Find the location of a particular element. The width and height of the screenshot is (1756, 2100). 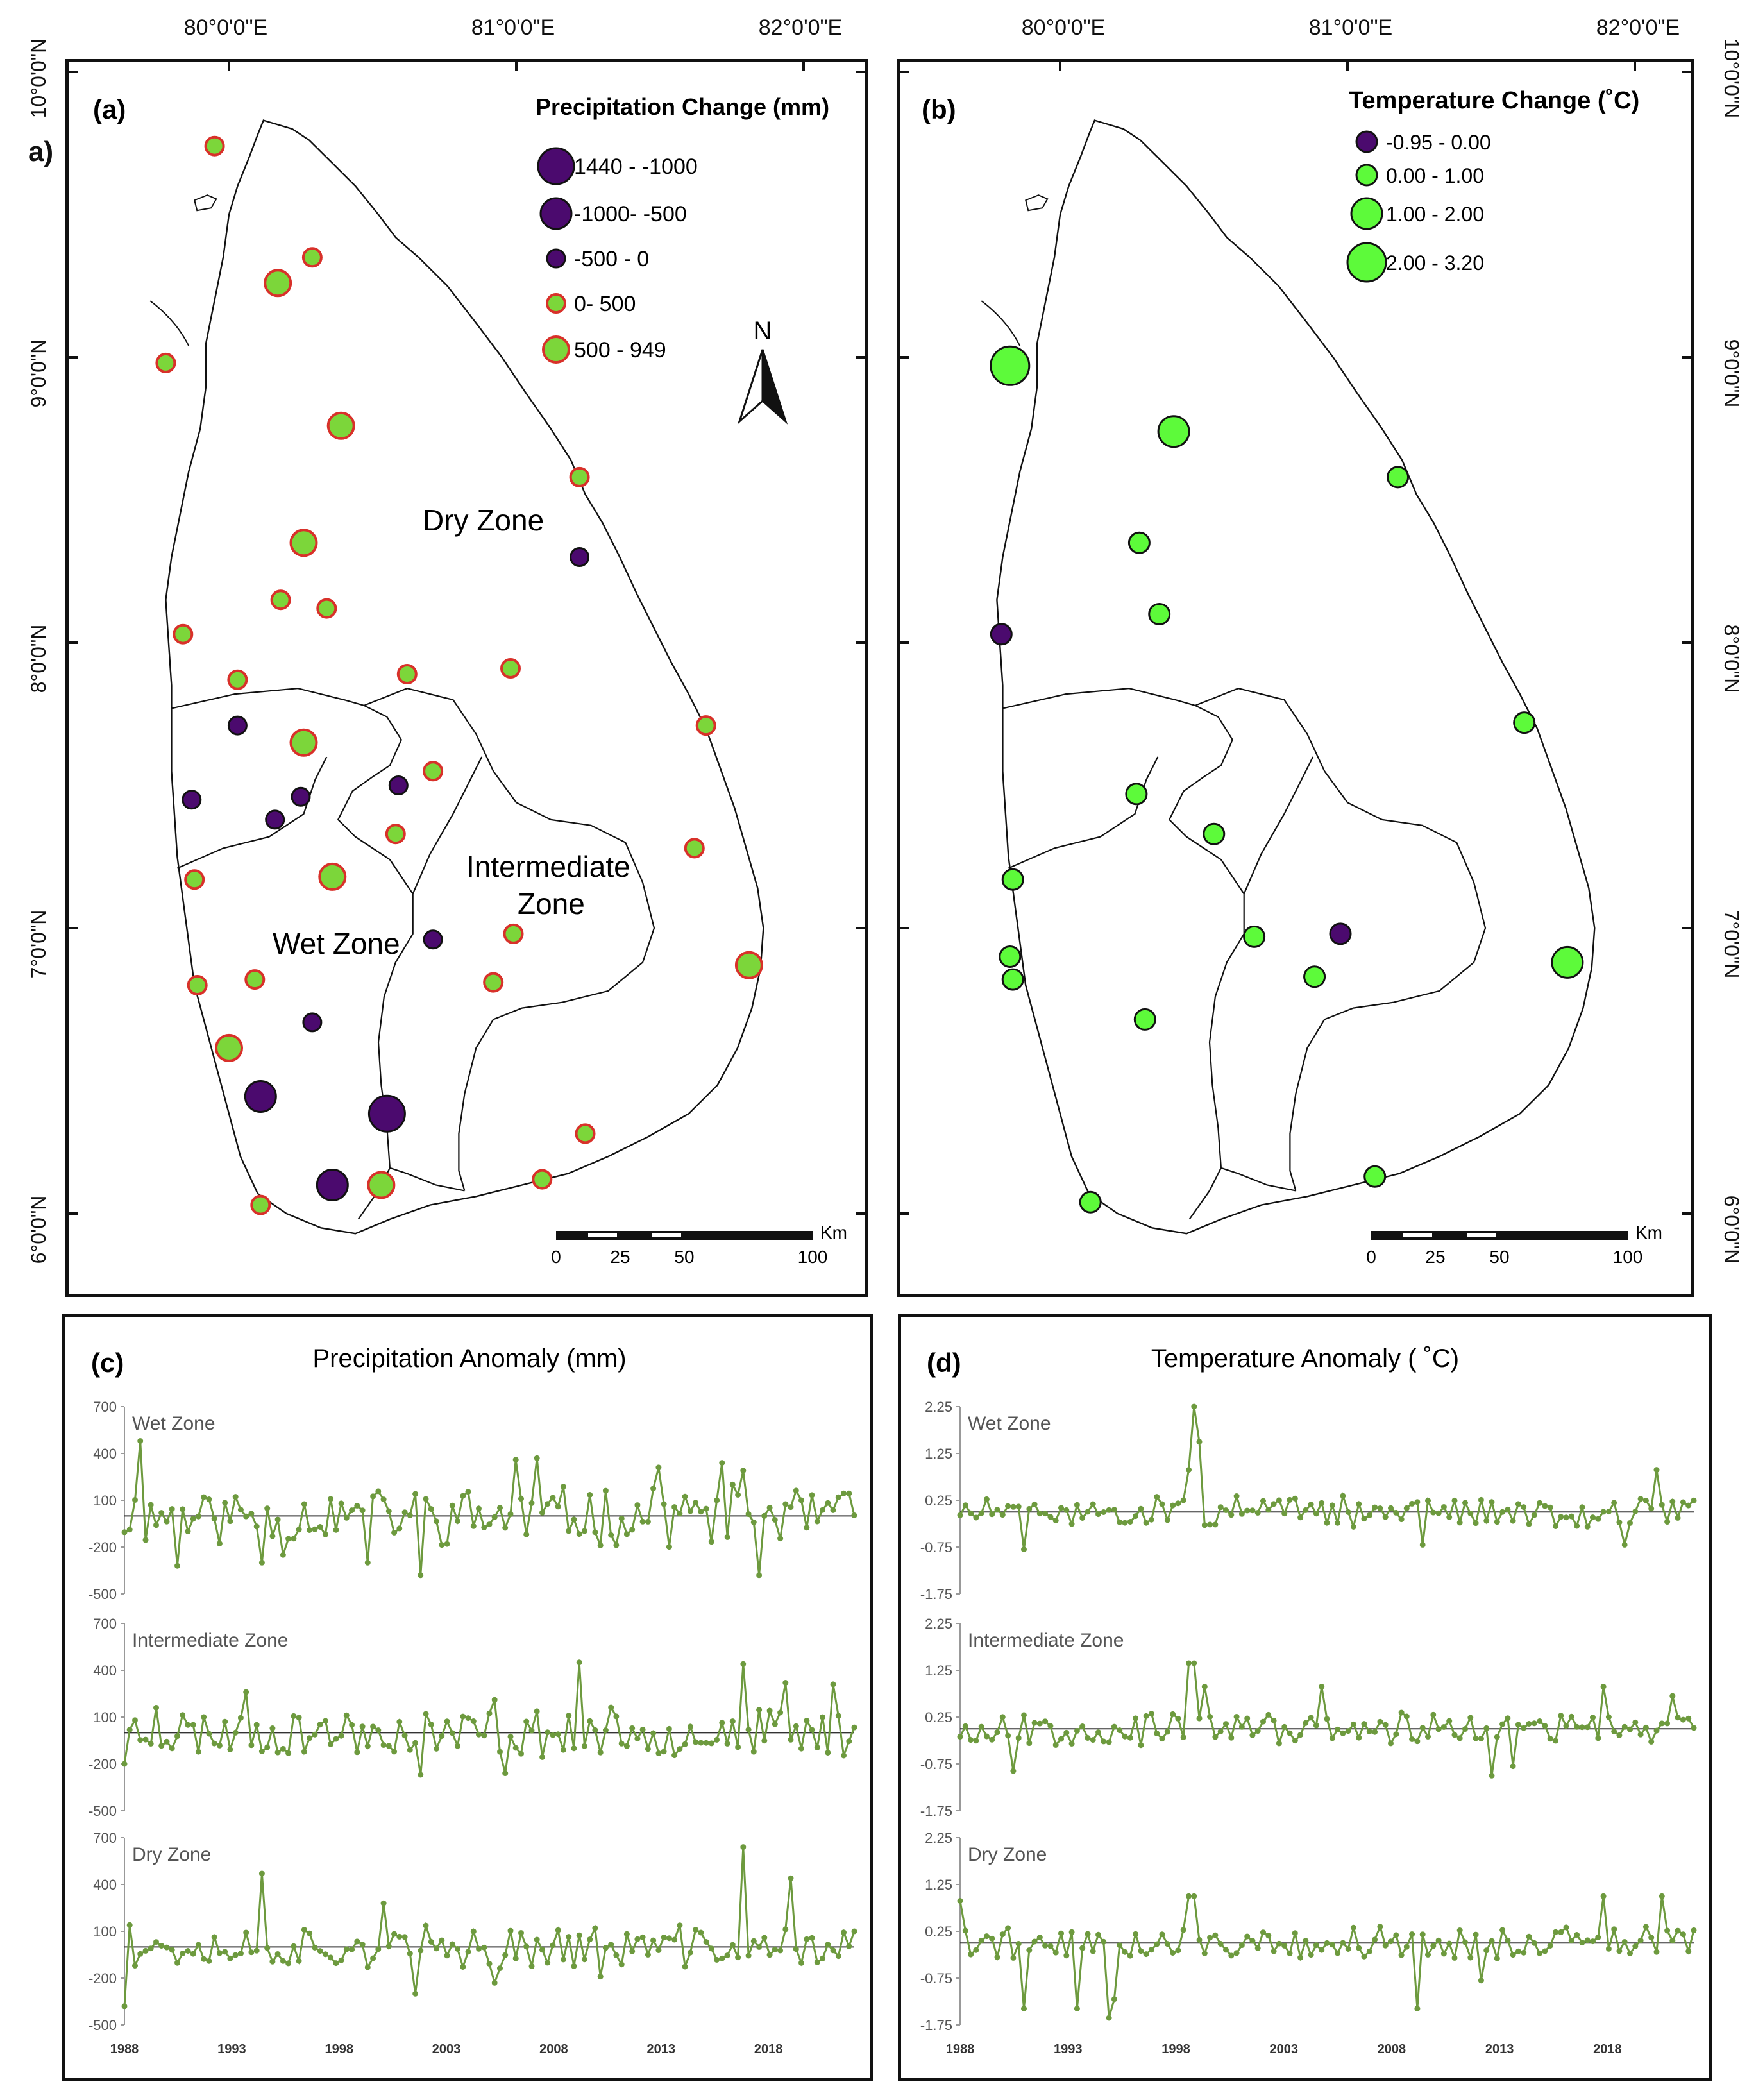

y-tick-label: 0.25 is located at coordinates (938, 1932).